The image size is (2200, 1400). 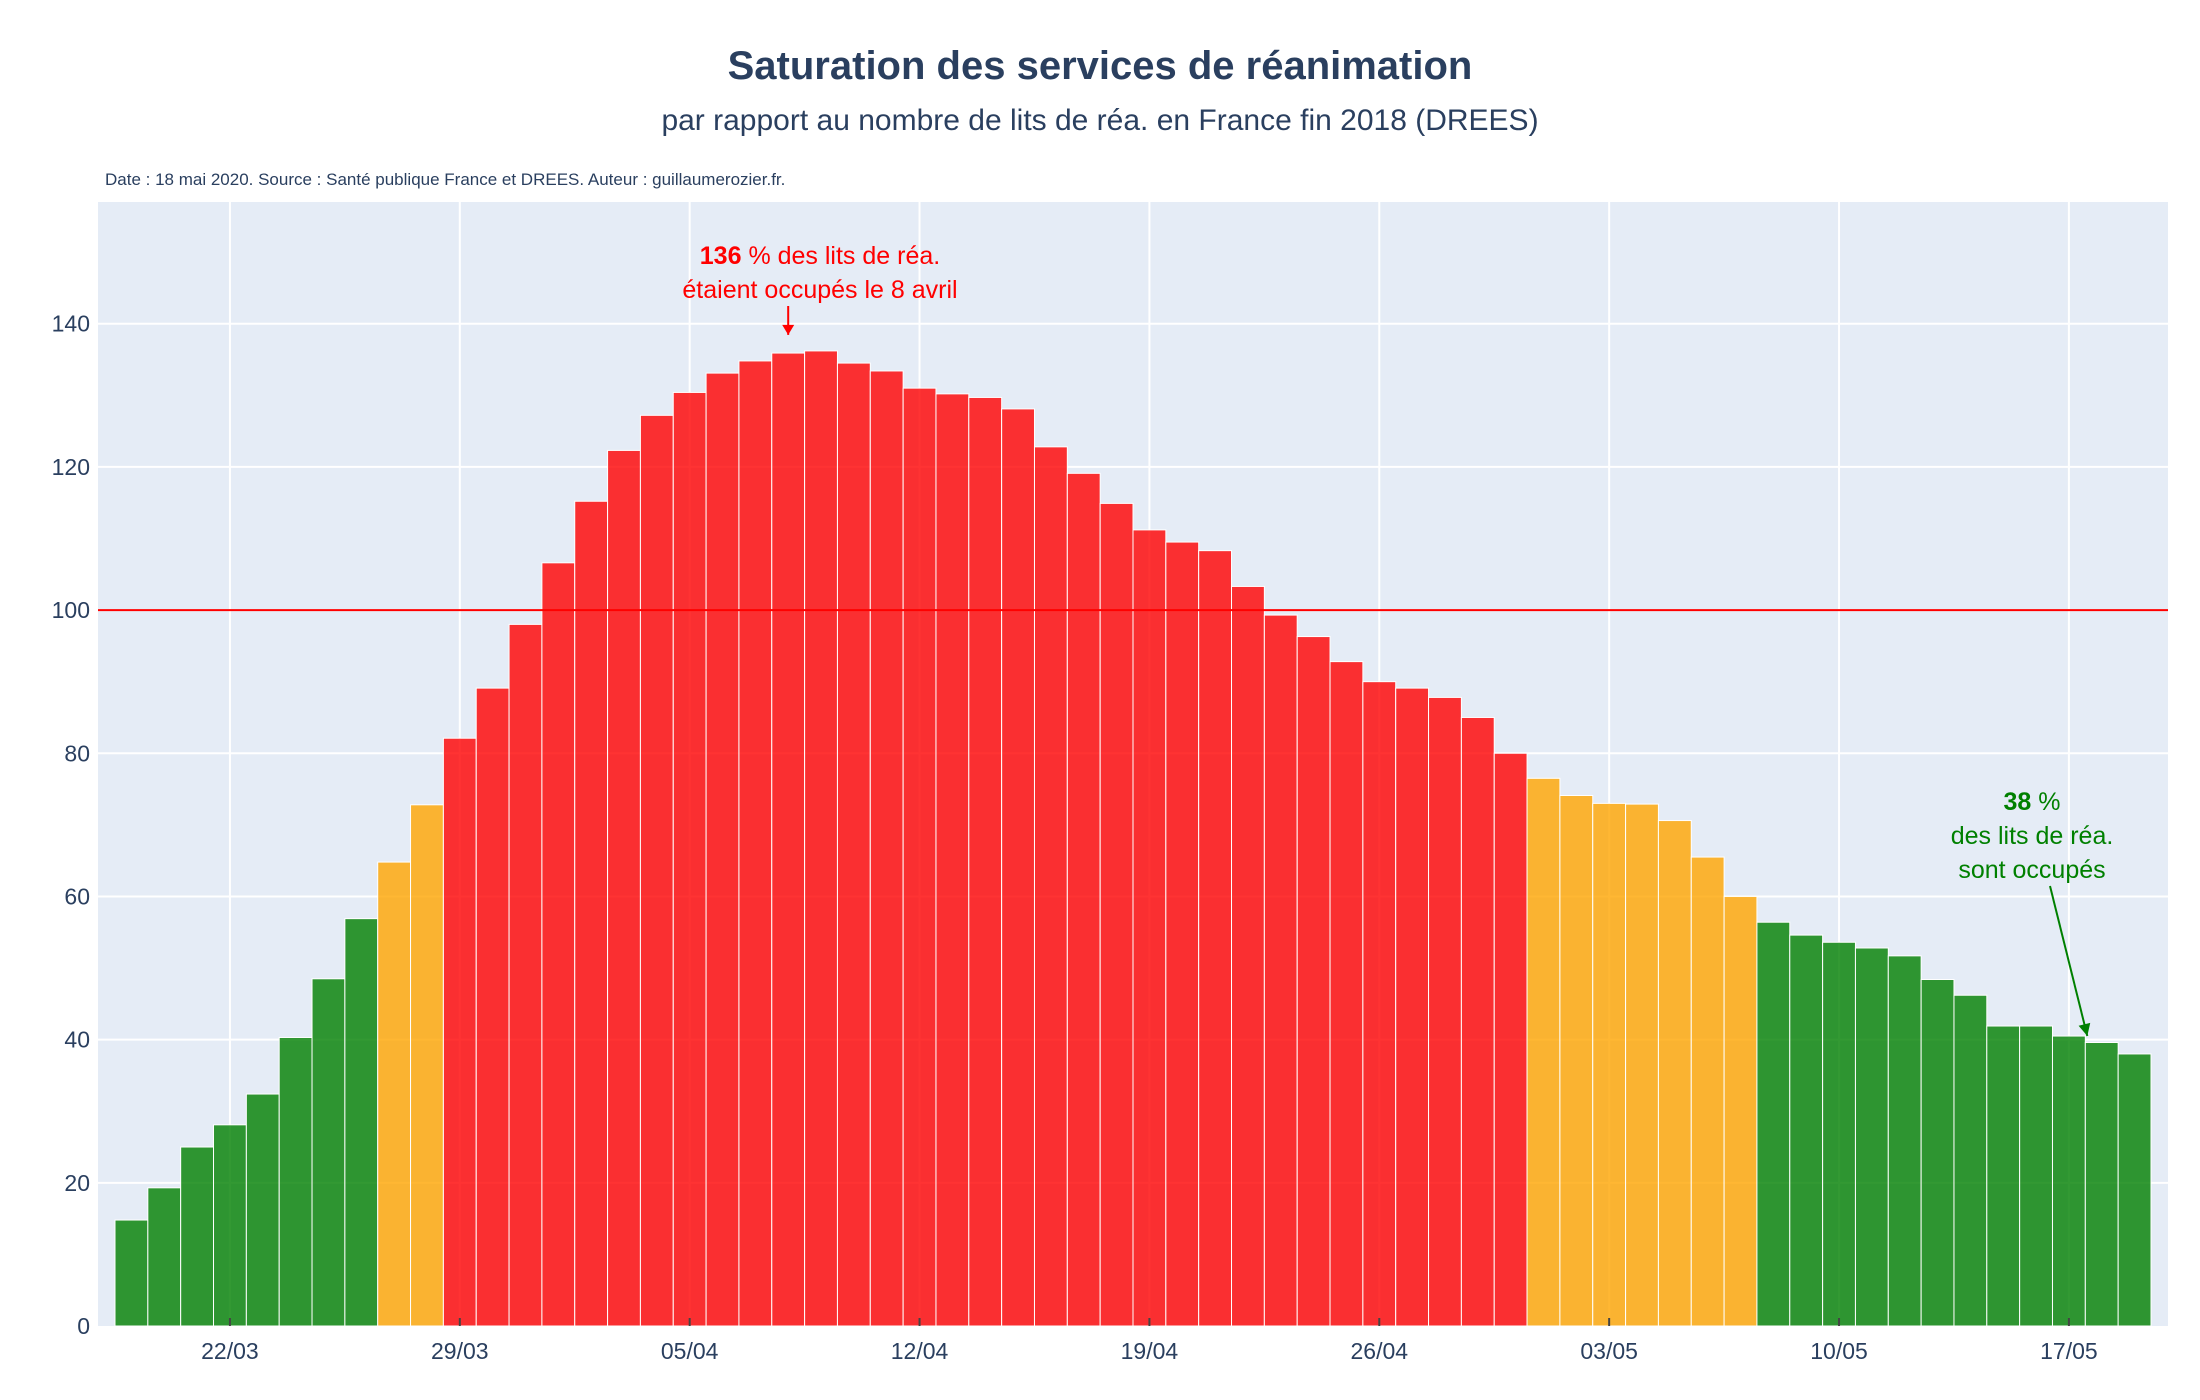 What do you see at coordinates (83, 1326) in the screenshot?
I see `y-tick-label: 0` at bounding box center [83, 1326].